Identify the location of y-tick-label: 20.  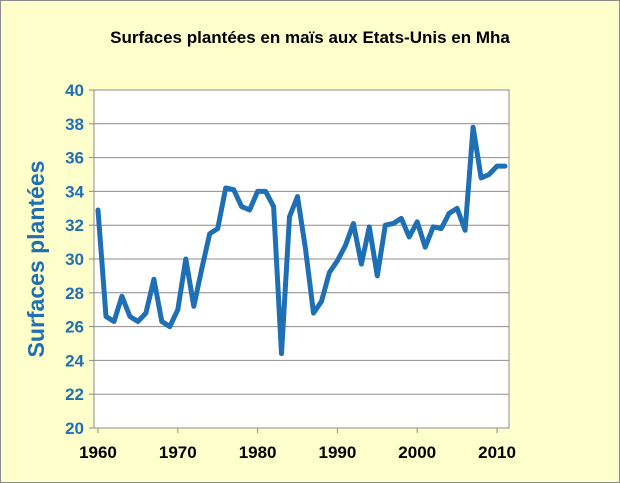
(74, 428).